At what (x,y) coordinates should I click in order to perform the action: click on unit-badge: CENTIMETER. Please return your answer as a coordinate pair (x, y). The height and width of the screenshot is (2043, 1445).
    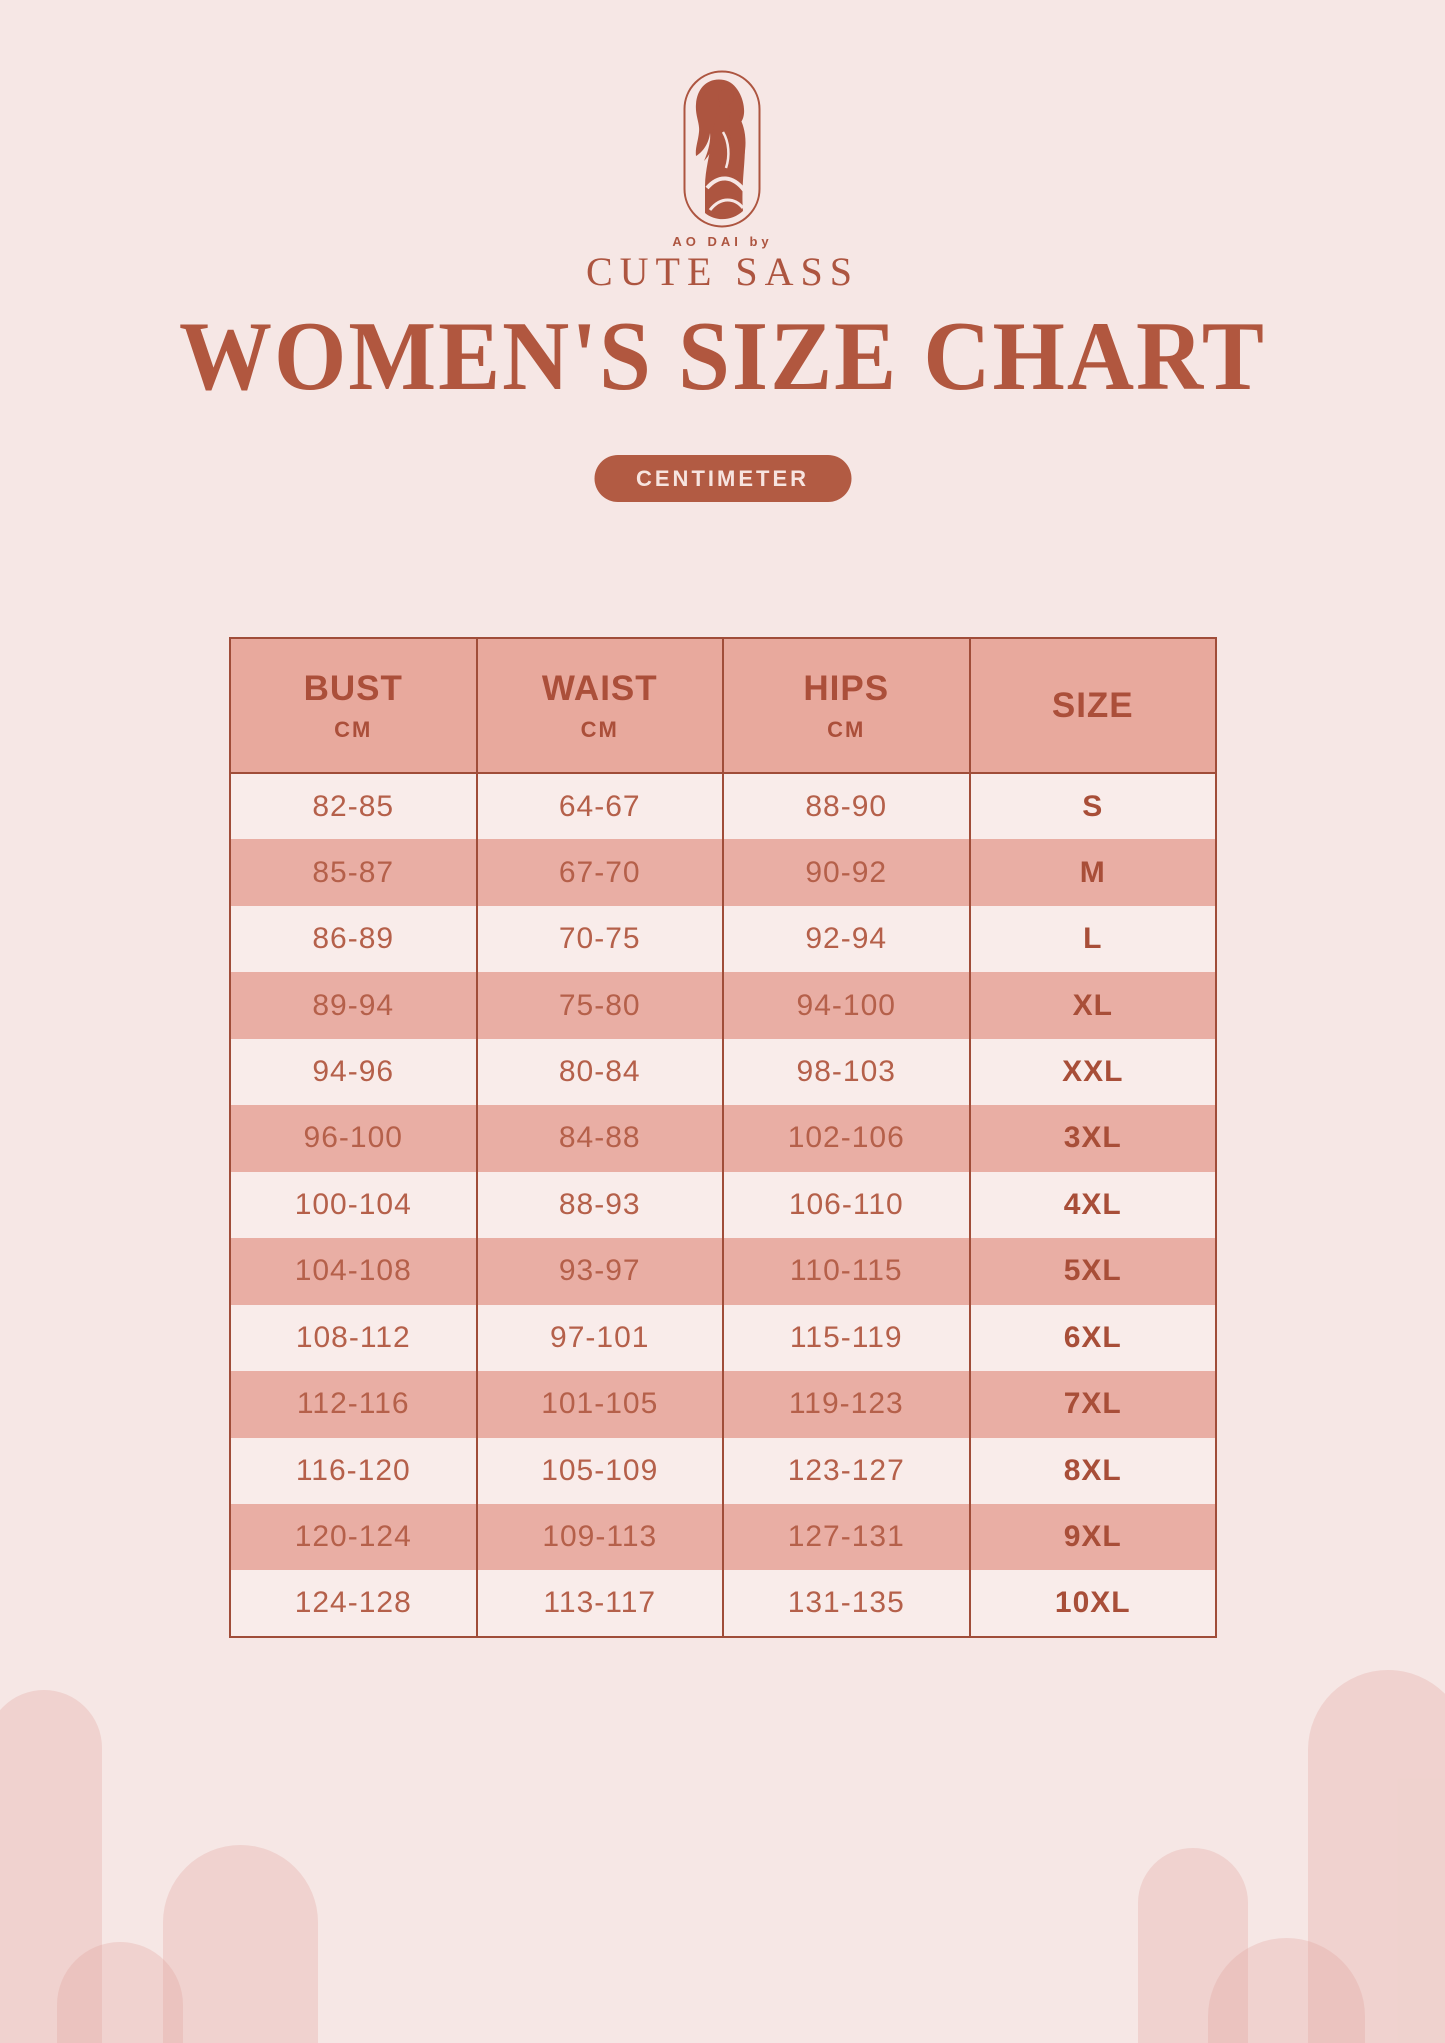
    Looking at the image, I should click on (722, 478).